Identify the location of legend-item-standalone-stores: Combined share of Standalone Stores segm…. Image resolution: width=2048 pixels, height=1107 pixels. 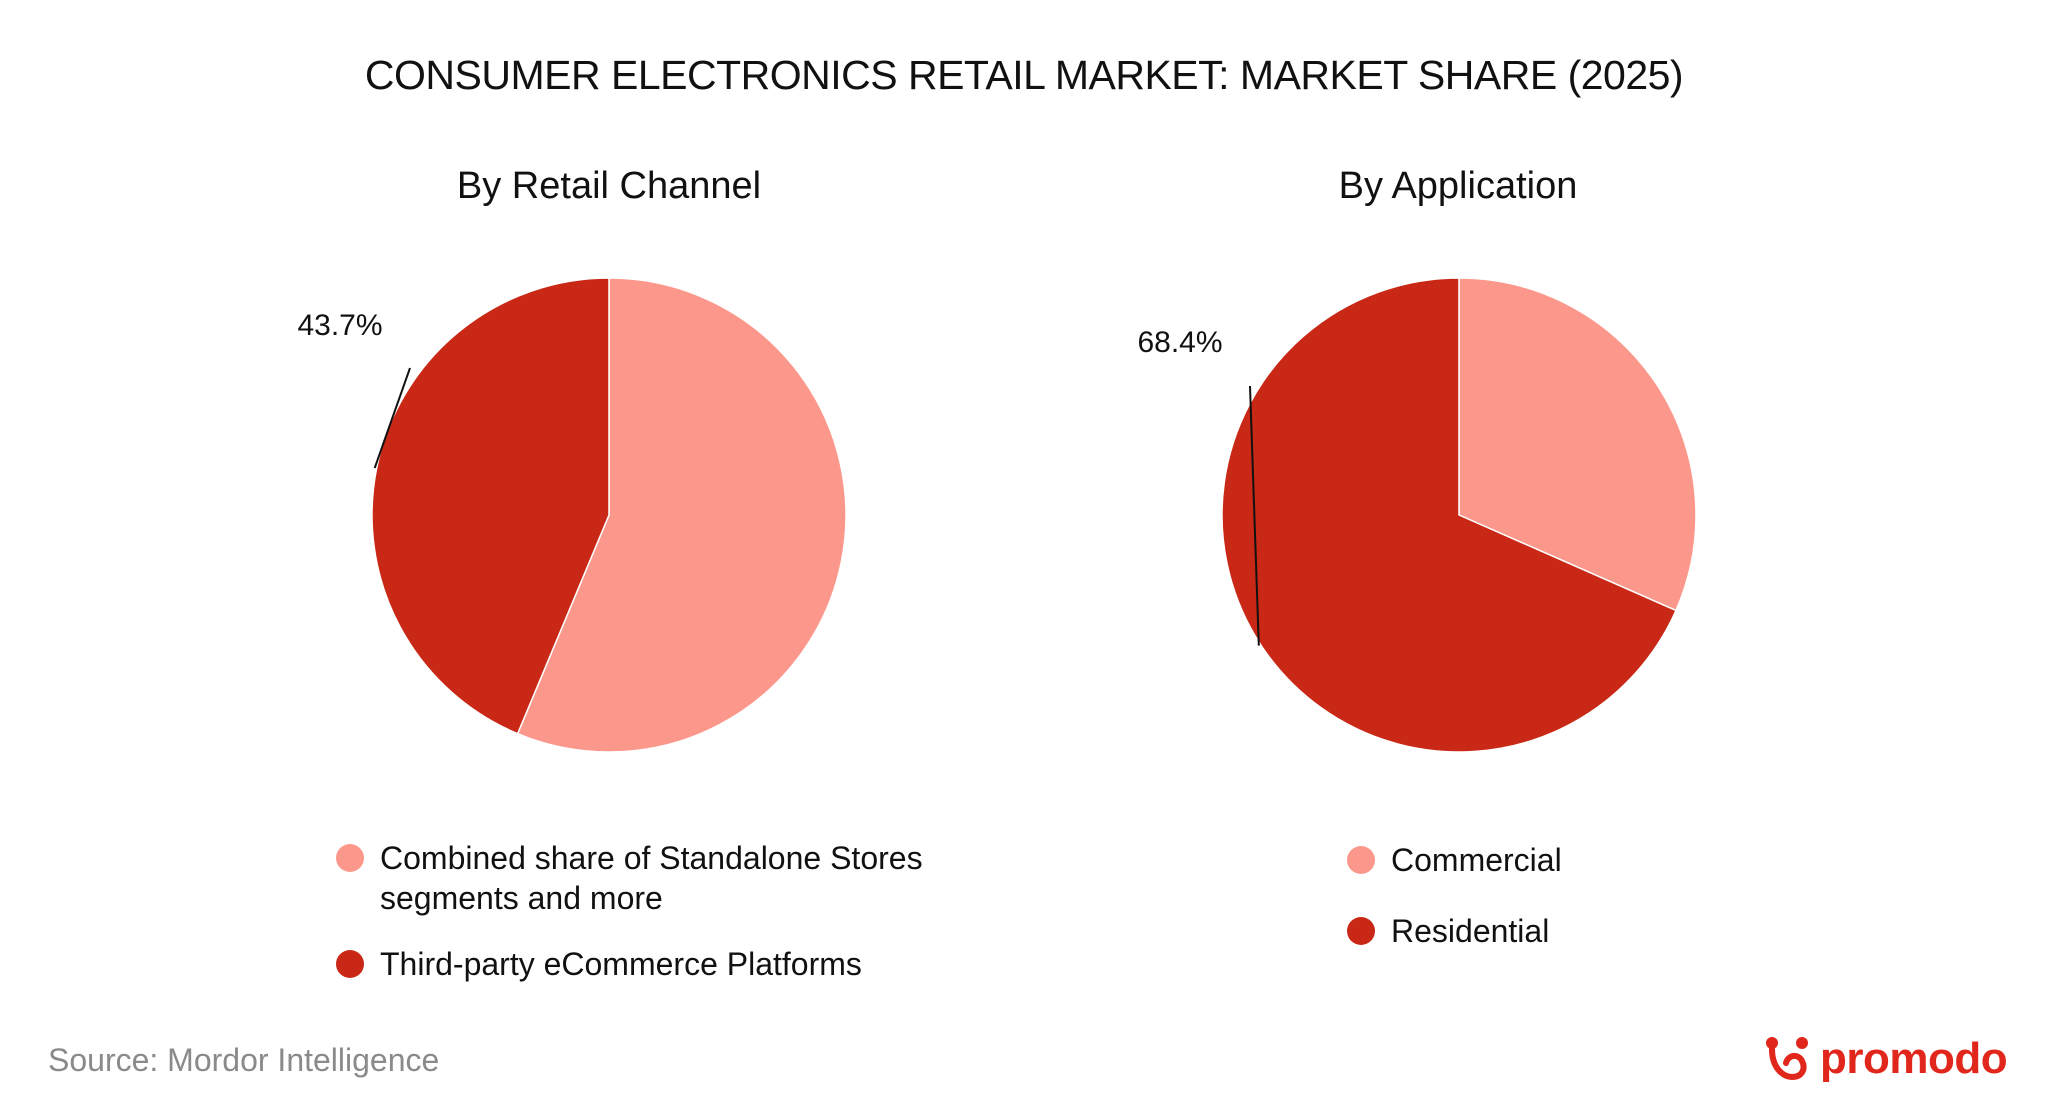
(658, 878).